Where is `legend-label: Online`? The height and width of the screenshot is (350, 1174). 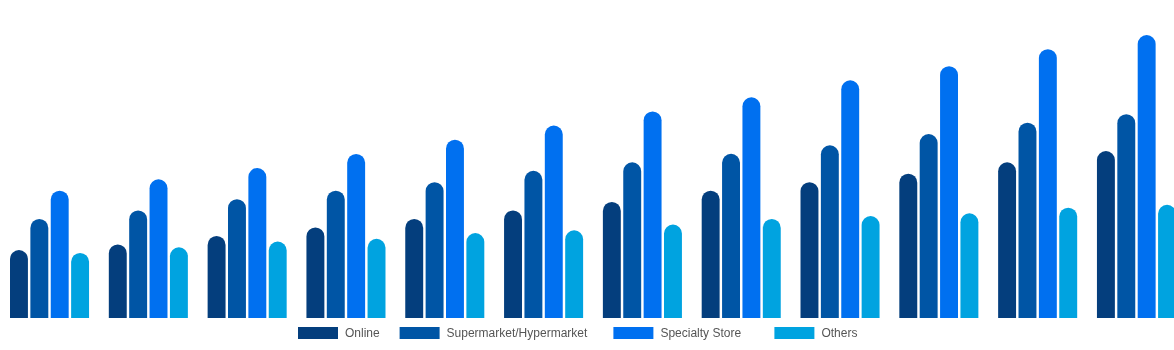 legend-label: Online is located at coordinates (363, 333).